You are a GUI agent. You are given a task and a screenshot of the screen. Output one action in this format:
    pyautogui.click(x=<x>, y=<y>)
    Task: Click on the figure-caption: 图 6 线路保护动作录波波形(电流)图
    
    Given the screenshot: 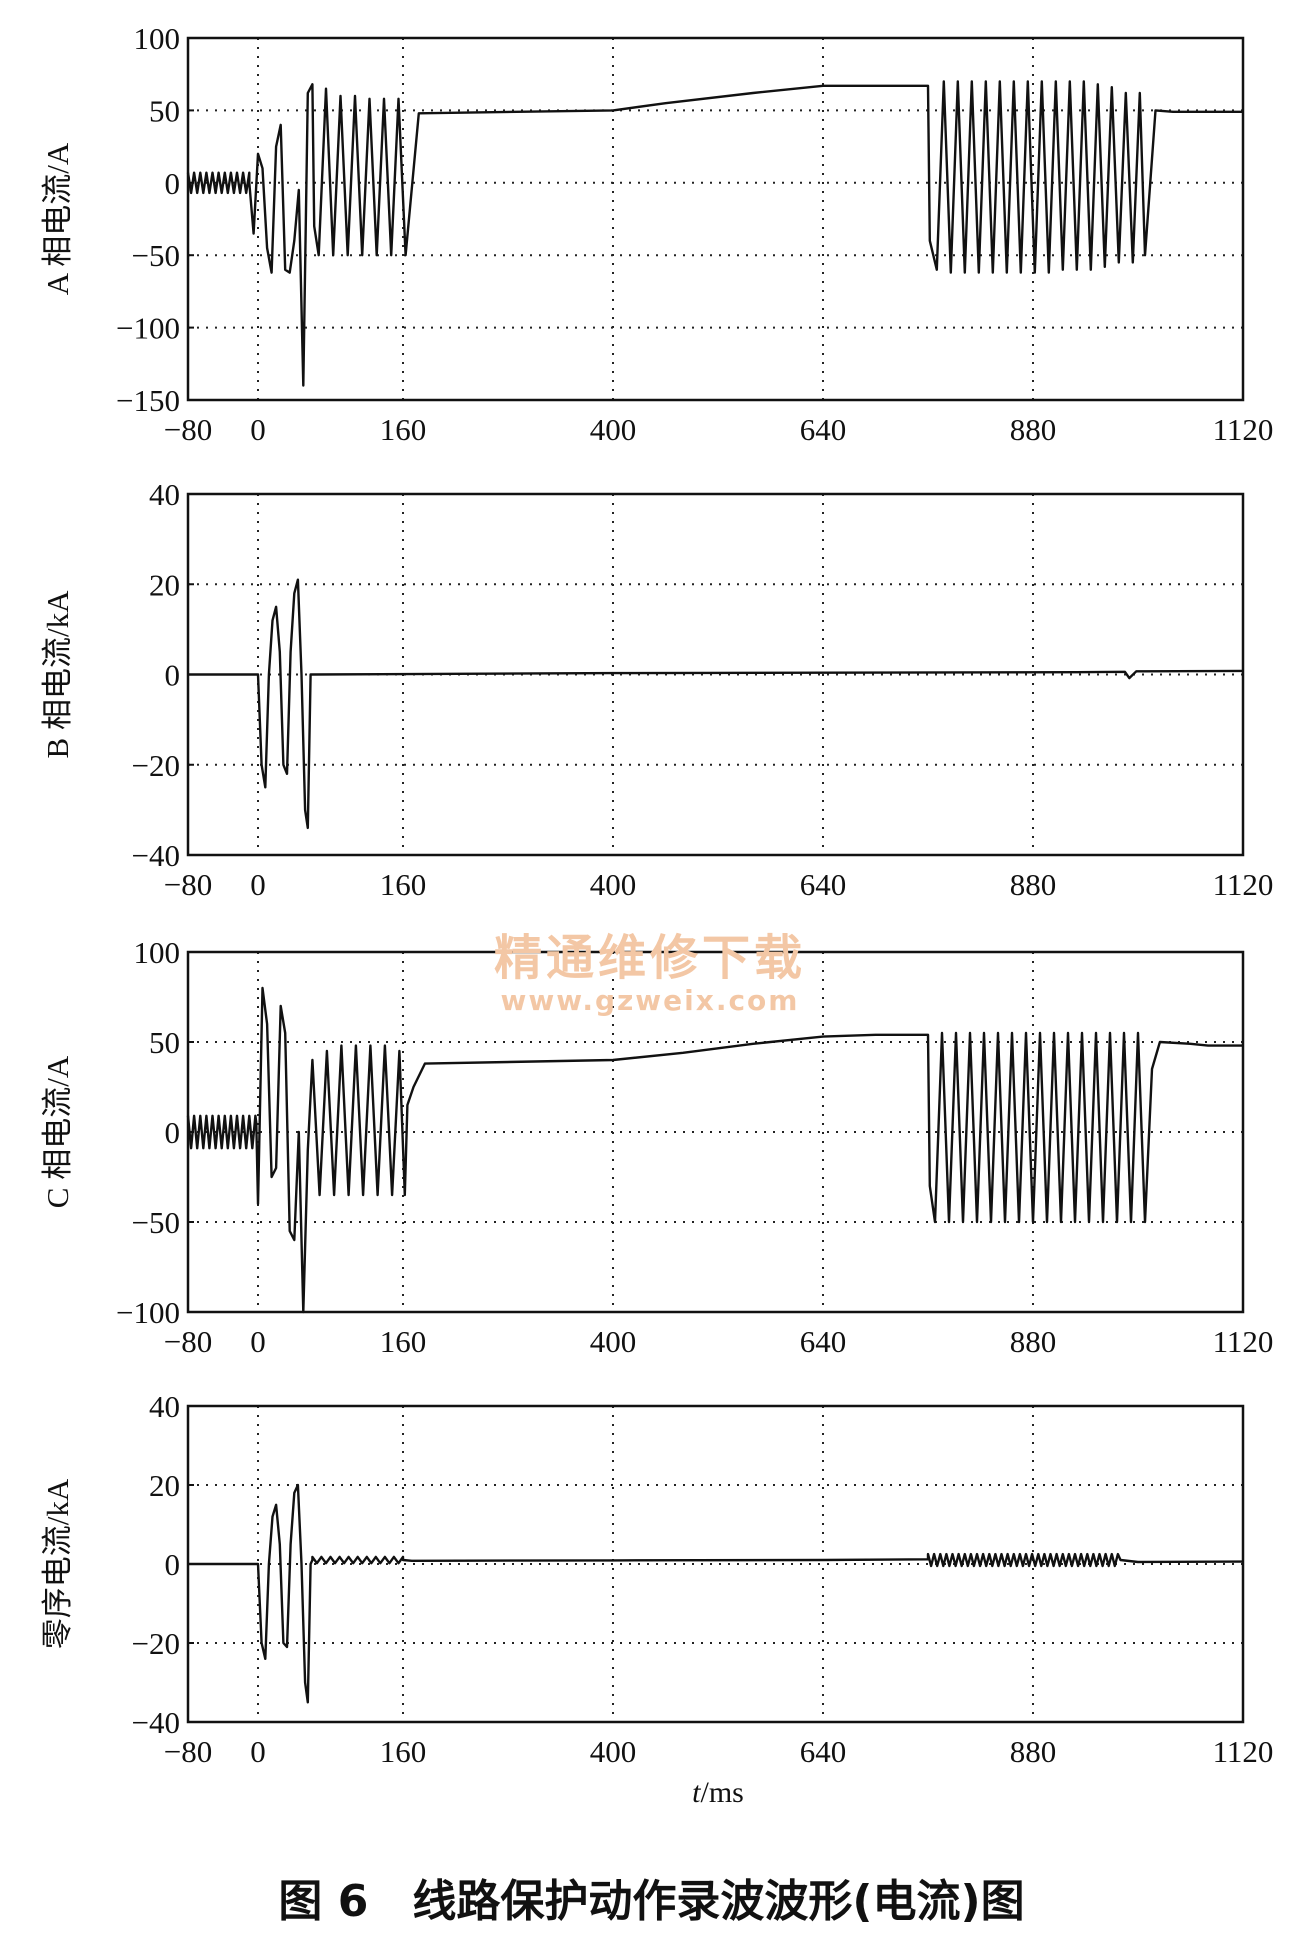 What is the action you would take?
    pyautogui.click(x=651, y=1897)
    